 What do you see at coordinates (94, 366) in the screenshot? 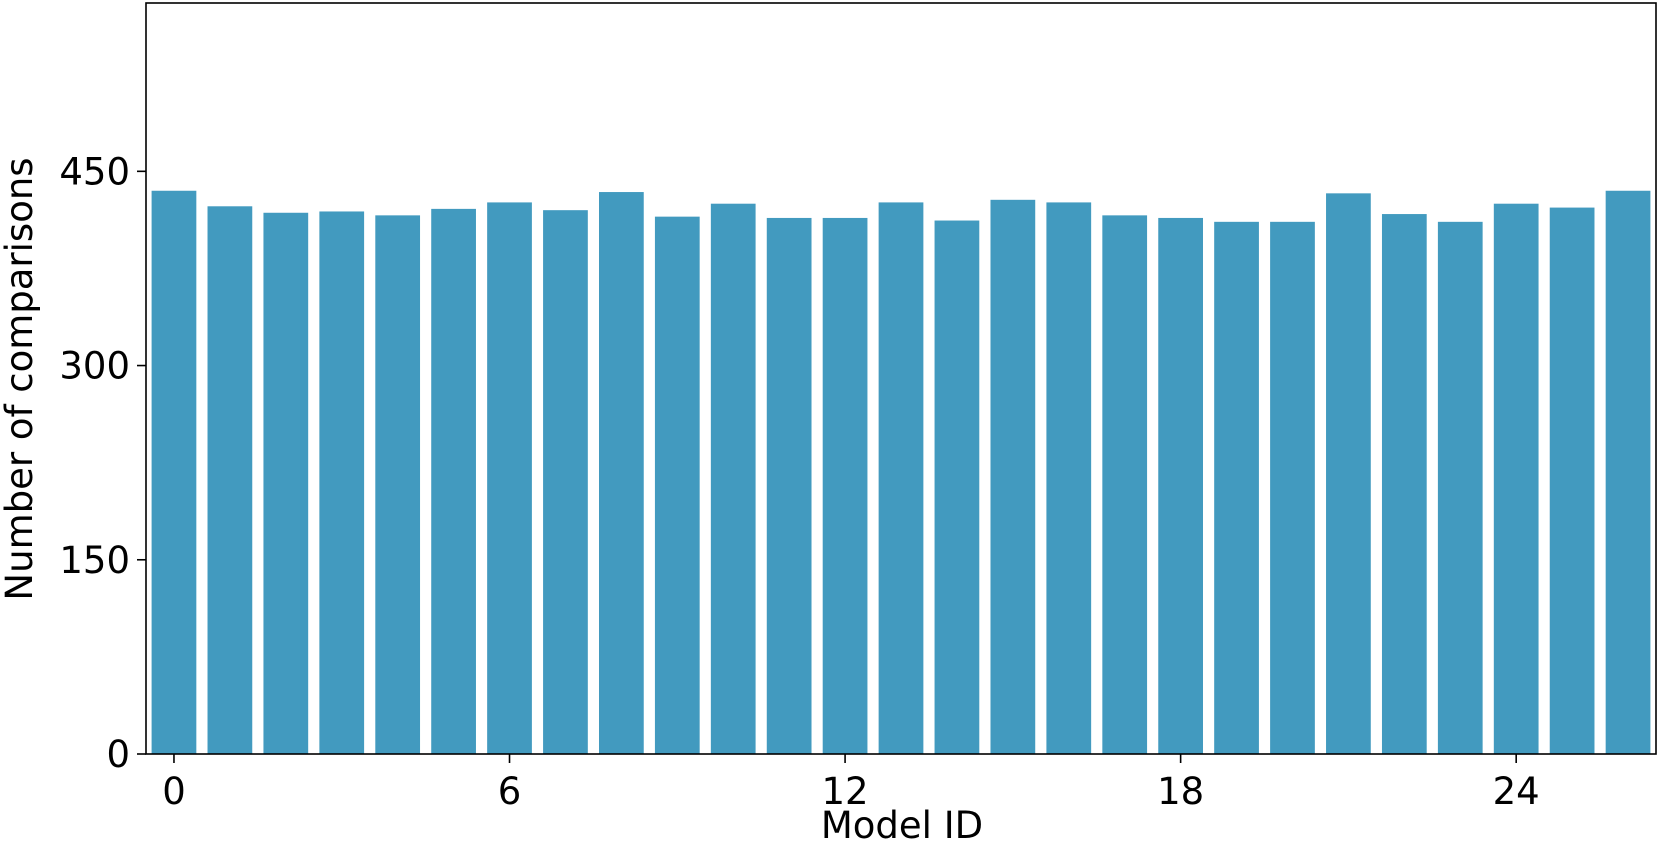
I see `y-tick-label: 300` at bounding box center [94, 366].